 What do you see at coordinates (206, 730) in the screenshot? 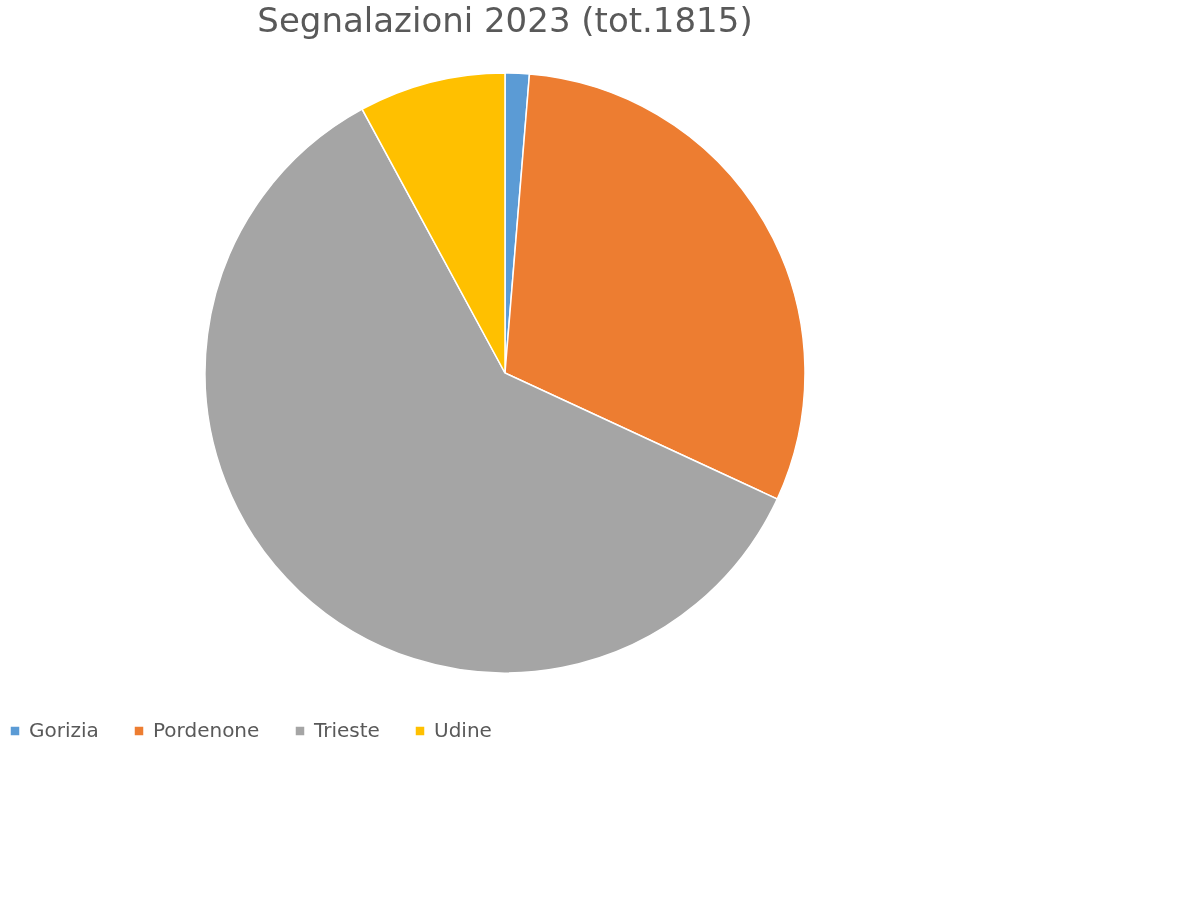
I see `legend-label: Pordenone` at bounding box center [206, 730].